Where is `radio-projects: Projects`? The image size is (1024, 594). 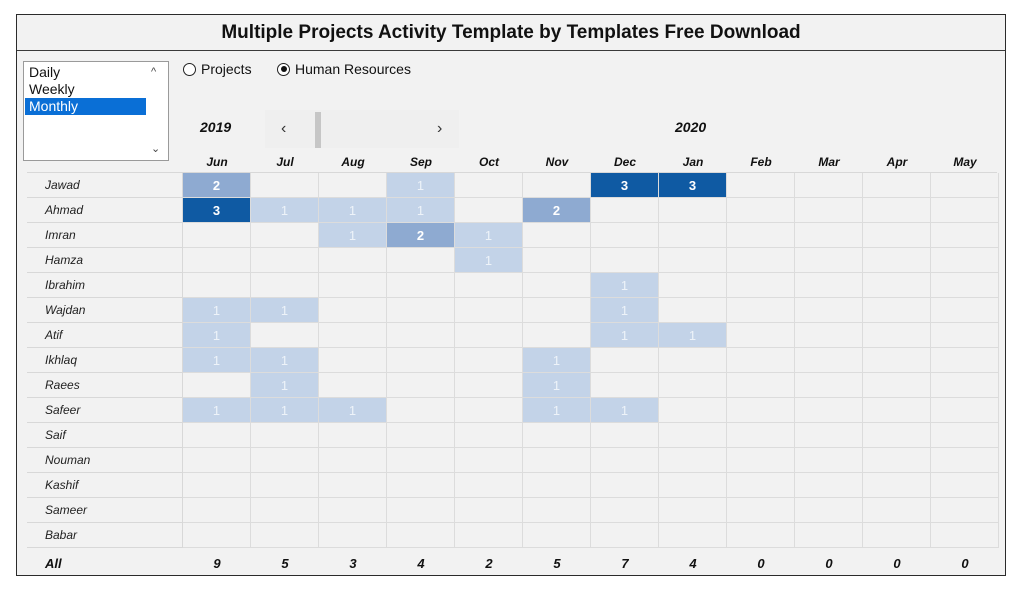
radio-projects: Projects is located at coordinates (217, 69).